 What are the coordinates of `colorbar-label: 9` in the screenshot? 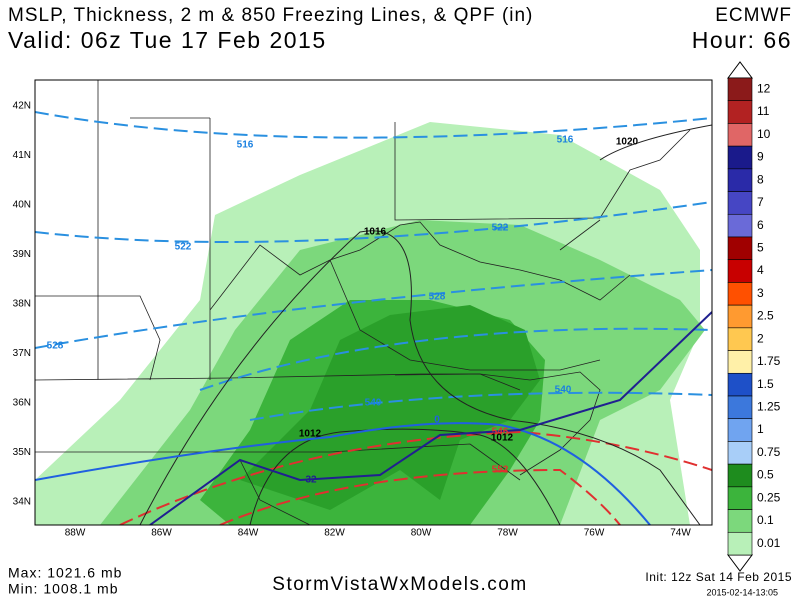 It's located at (760, 157).